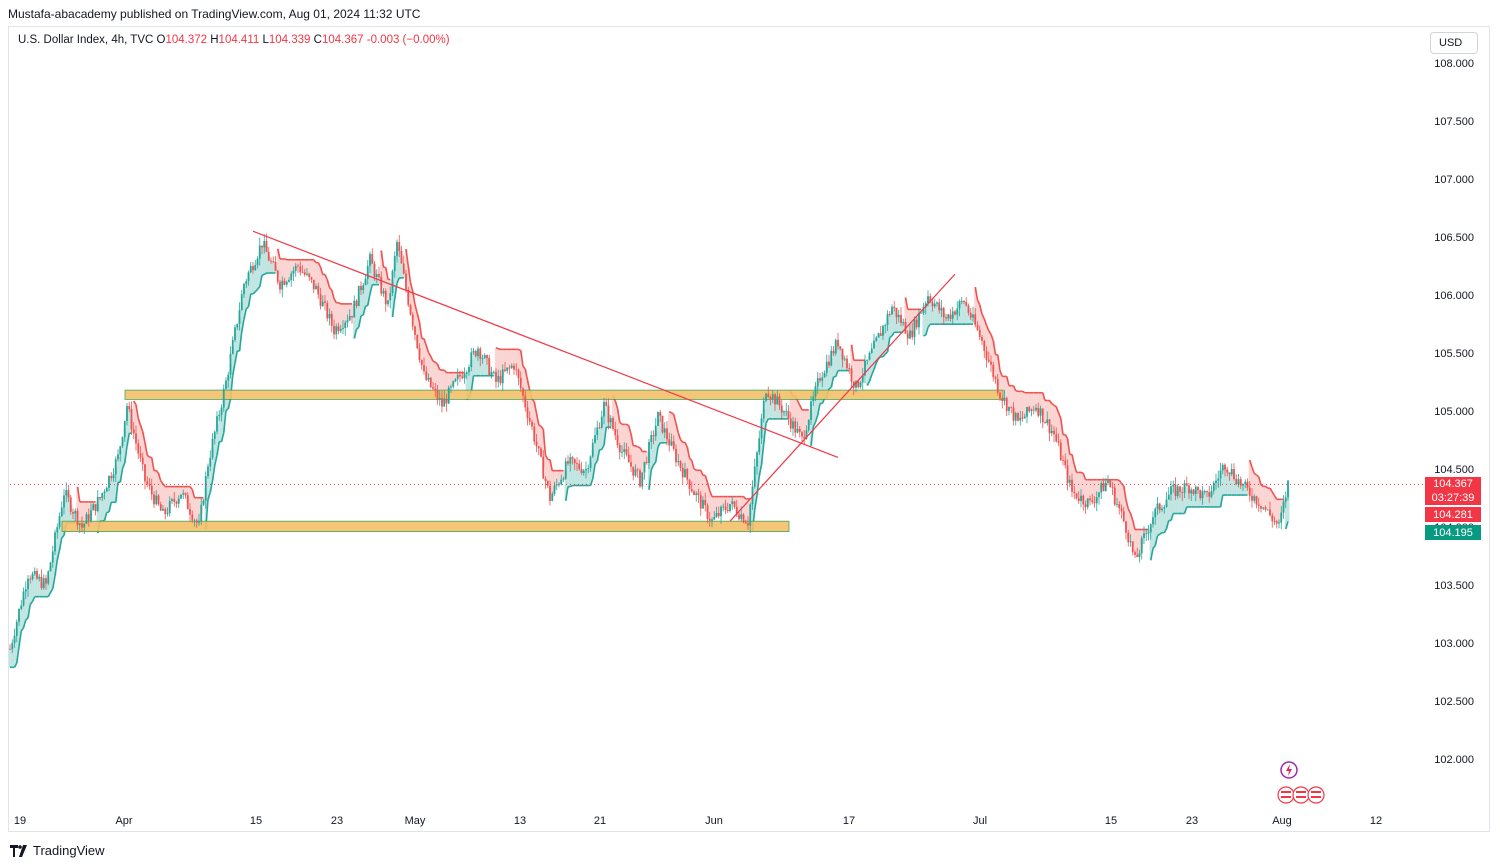  Describe the element at coordinates (69, 850) in the screenshot. I see `footer-brand-text: TradingView` at that location.